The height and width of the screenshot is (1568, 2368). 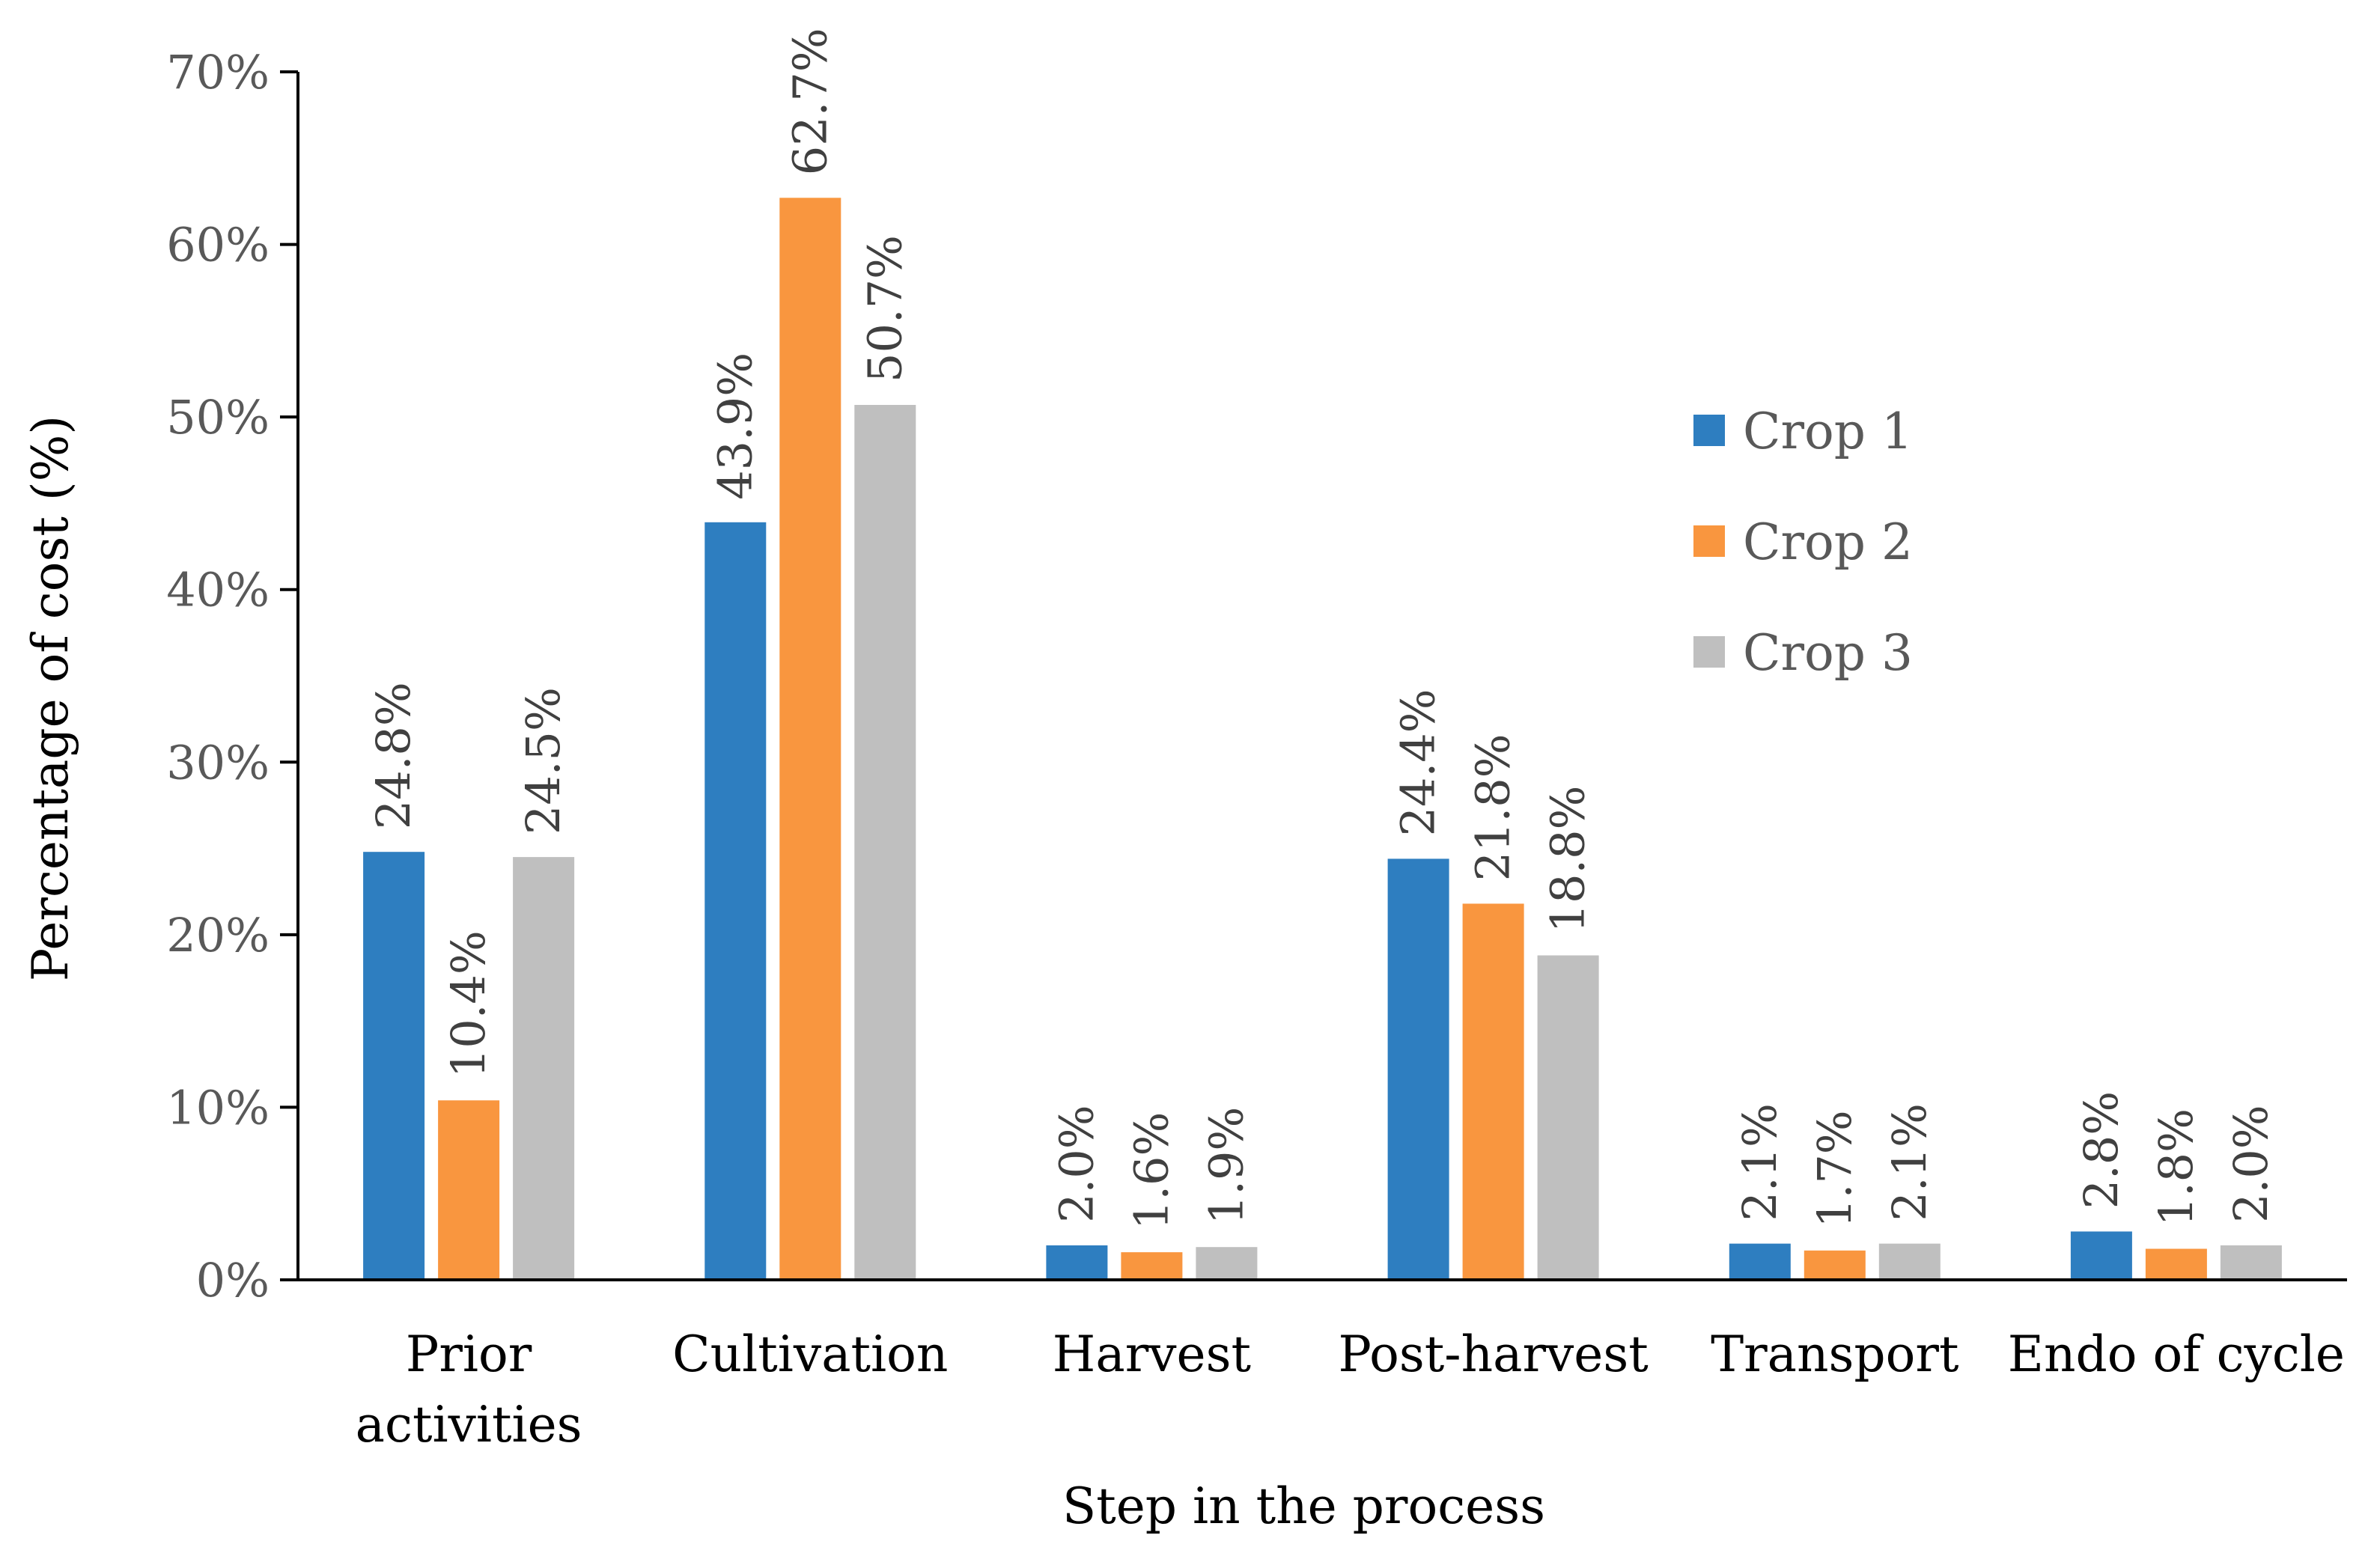 I want to click on data-label: 1.6%, so click(x=1151, y=1171).